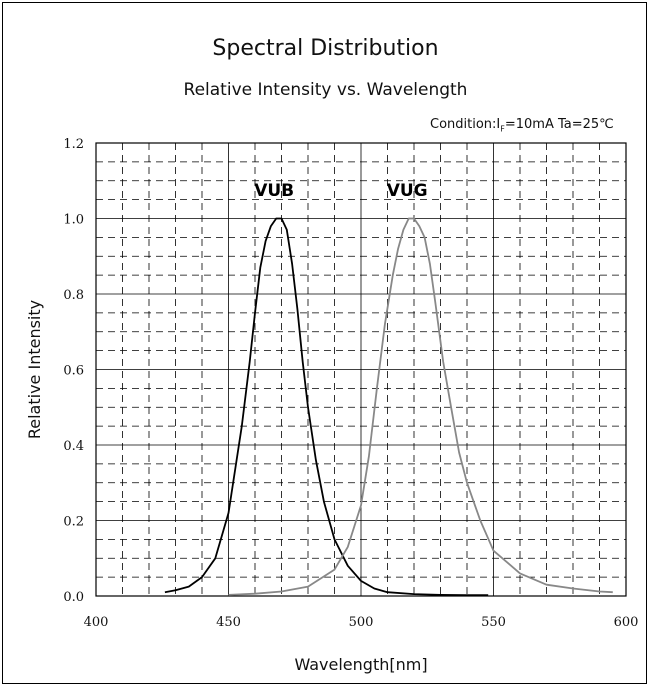 This screenshot has width=651, height=688. What do you see at coordinates (73, 597) in the screenshot?
I see `y-tick-label: 0.0` at bounding box center [73, 597].